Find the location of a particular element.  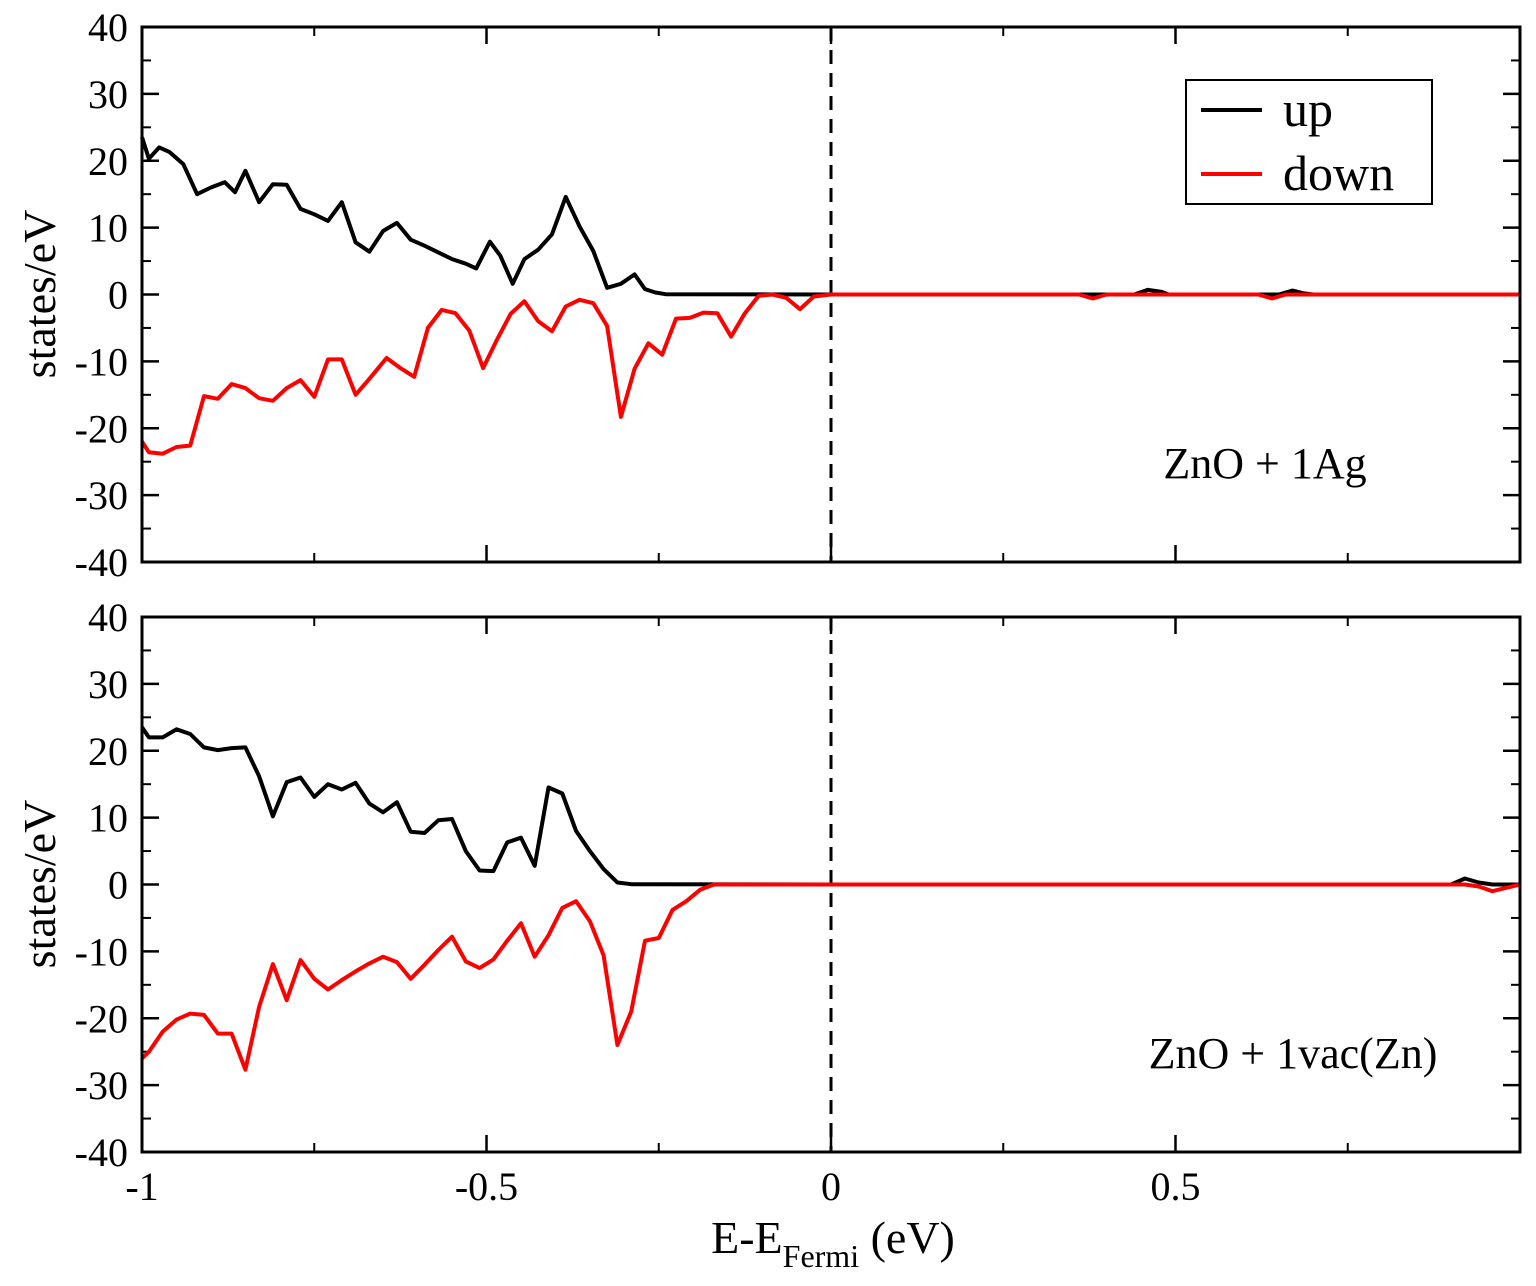

x-tick-label: -0.5 is located at coordinates (486, 1186).